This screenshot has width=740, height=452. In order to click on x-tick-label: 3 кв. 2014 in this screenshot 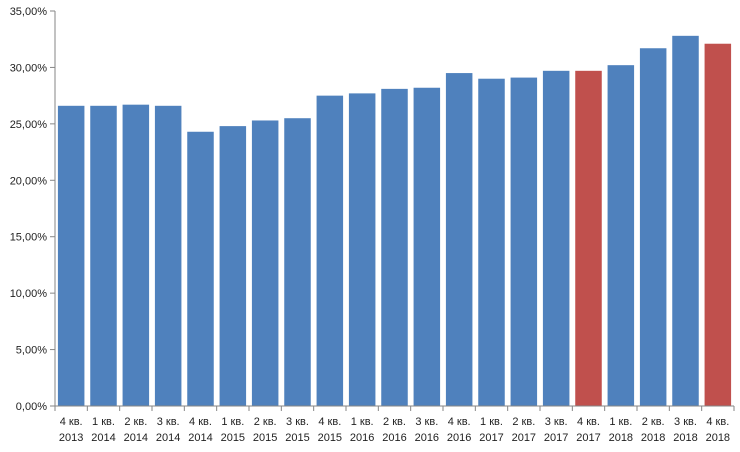, I will do `click(168, 430)`.